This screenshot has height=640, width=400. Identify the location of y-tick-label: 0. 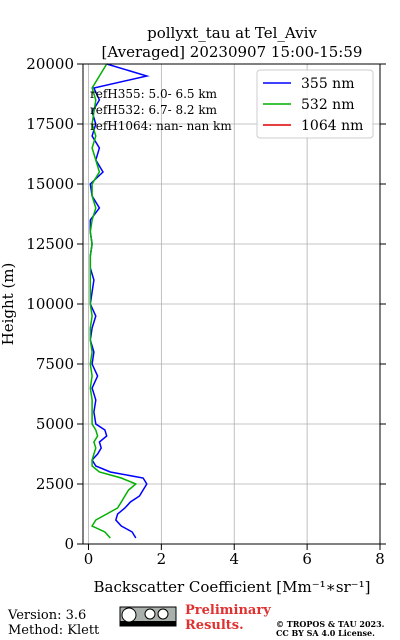
(69, 544).